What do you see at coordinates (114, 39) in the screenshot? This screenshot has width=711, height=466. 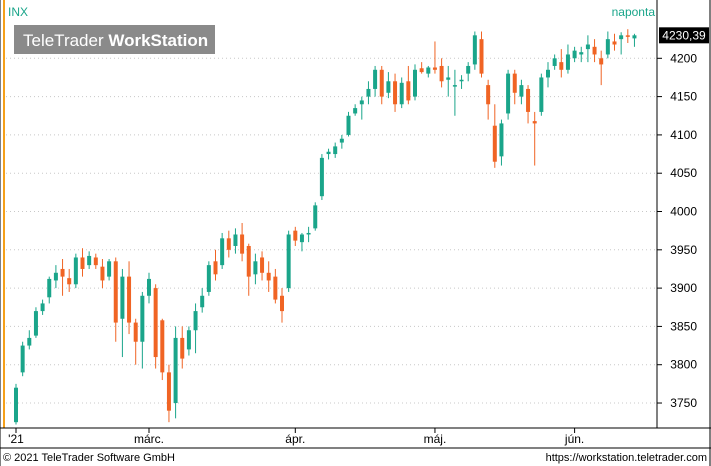 I see `watermark-box` at bounding box center [114, 39].